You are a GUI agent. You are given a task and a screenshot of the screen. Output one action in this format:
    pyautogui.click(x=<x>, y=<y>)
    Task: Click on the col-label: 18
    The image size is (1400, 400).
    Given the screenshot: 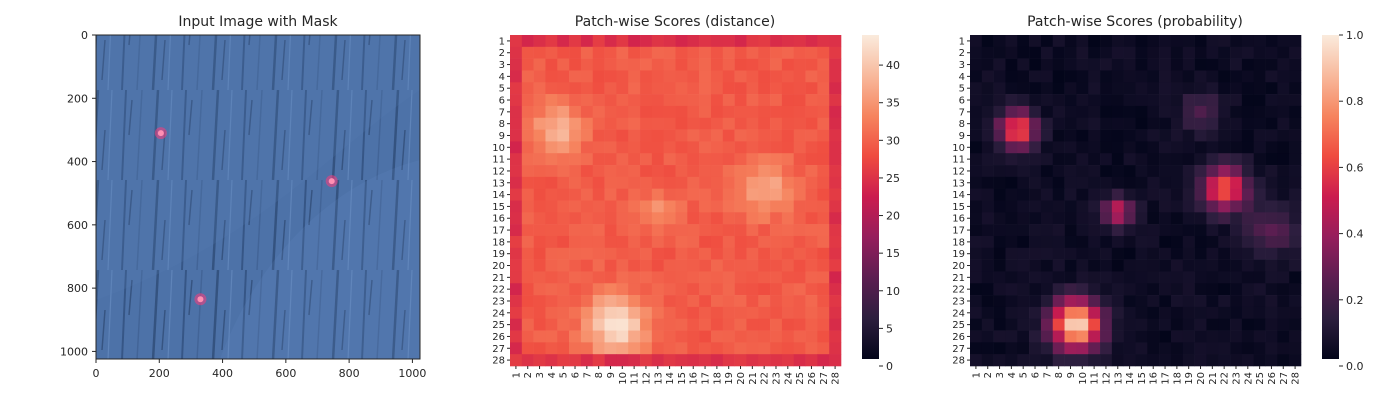 What is the action you would take?
    pyautogui.click(x=717, y=378)
    